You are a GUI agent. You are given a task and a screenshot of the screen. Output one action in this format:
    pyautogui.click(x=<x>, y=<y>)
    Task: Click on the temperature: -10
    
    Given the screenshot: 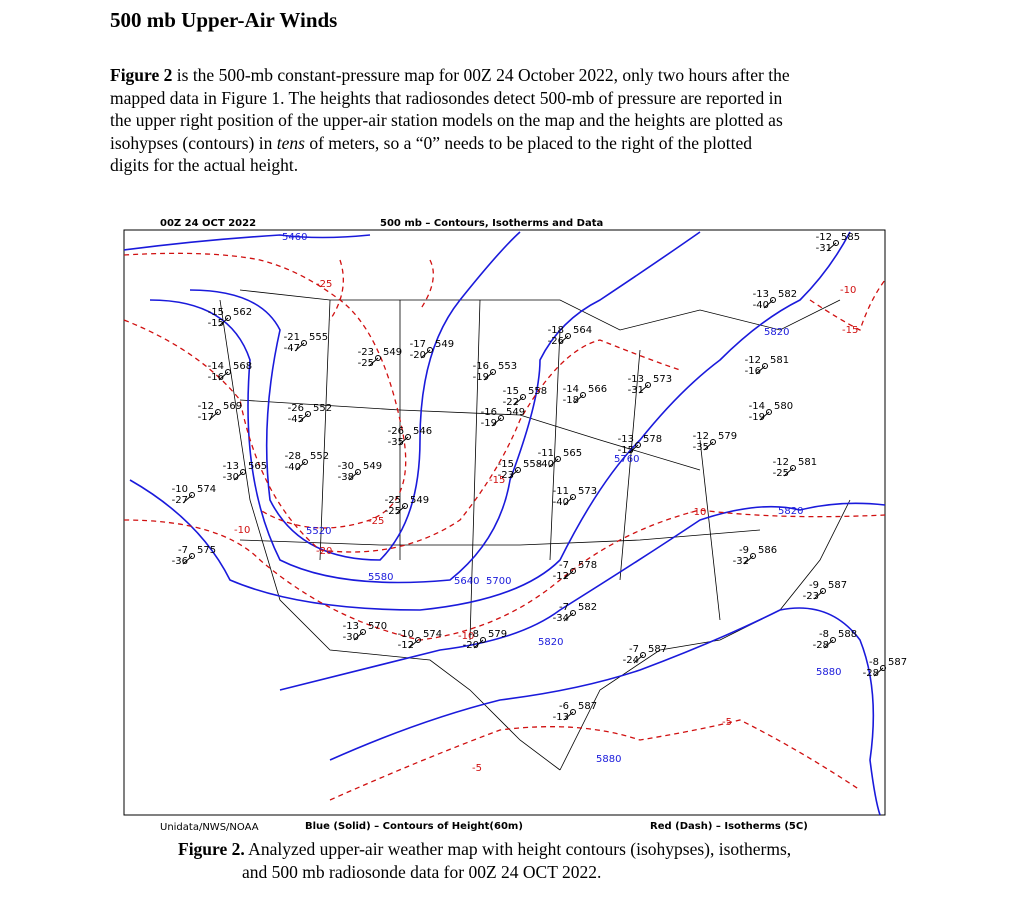 What is the action you would take?
    pyautogui.click(x=406, y=634)
    